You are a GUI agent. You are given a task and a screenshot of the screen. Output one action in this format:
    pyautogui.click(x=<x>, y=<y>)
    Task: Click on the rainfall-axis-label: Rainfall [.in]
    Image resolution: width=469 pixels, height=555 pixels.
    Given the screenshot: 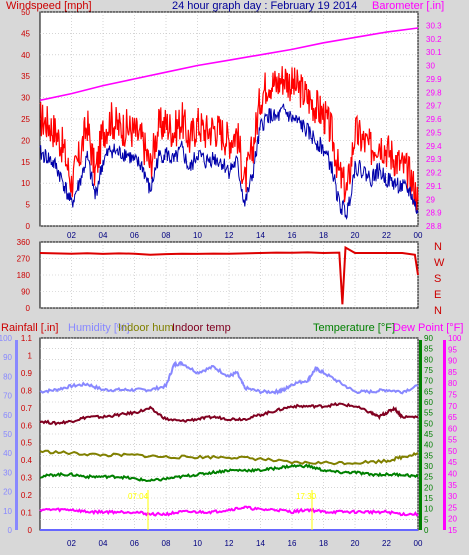 What is the action you would take?
    pyautogui.click(x=29, y=328)
    